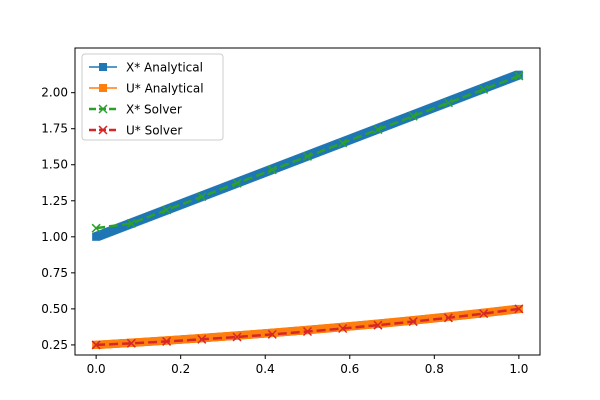 Image resolution: width=600 pixels, height=400 pixels. Describe the element at coordinates (54, 201) in the screenshot. I see `y-tick-label: 1.25` at that location.